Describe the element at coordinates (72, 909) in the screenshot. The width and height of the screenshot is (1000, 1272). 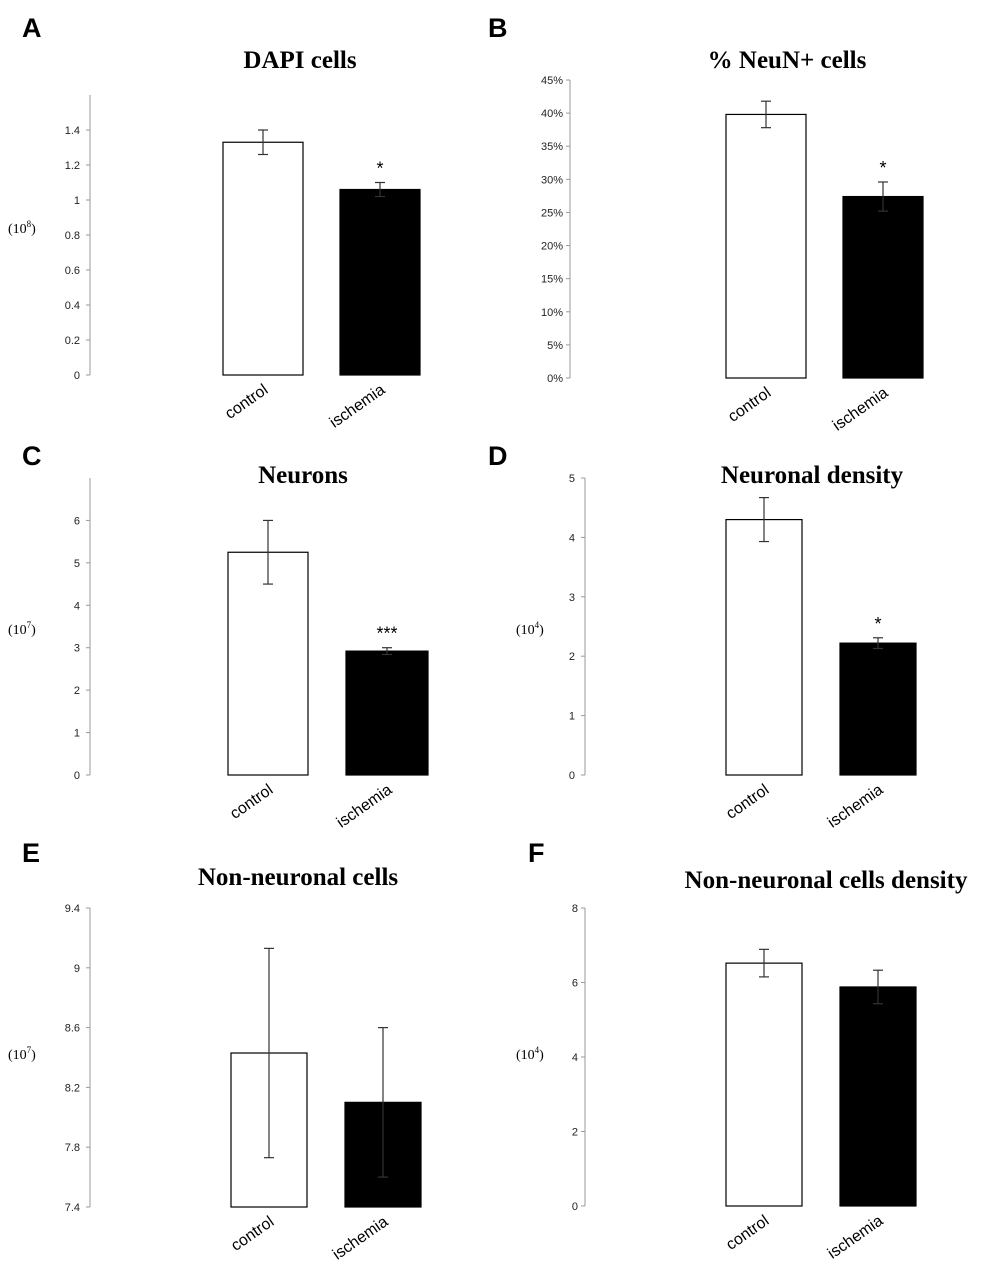
I see `y-tick-label: 9.4` at that location.